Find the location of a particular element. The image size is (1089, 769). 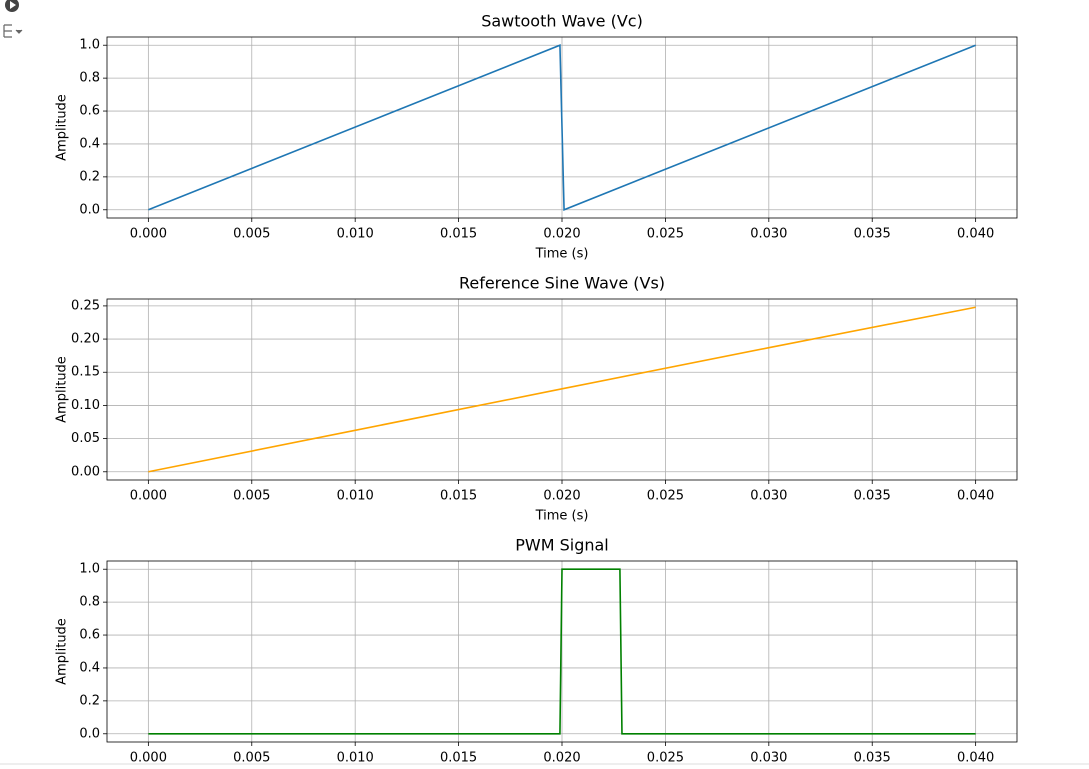

chart-title: PWM Signal is located at coordinates (562, 545).